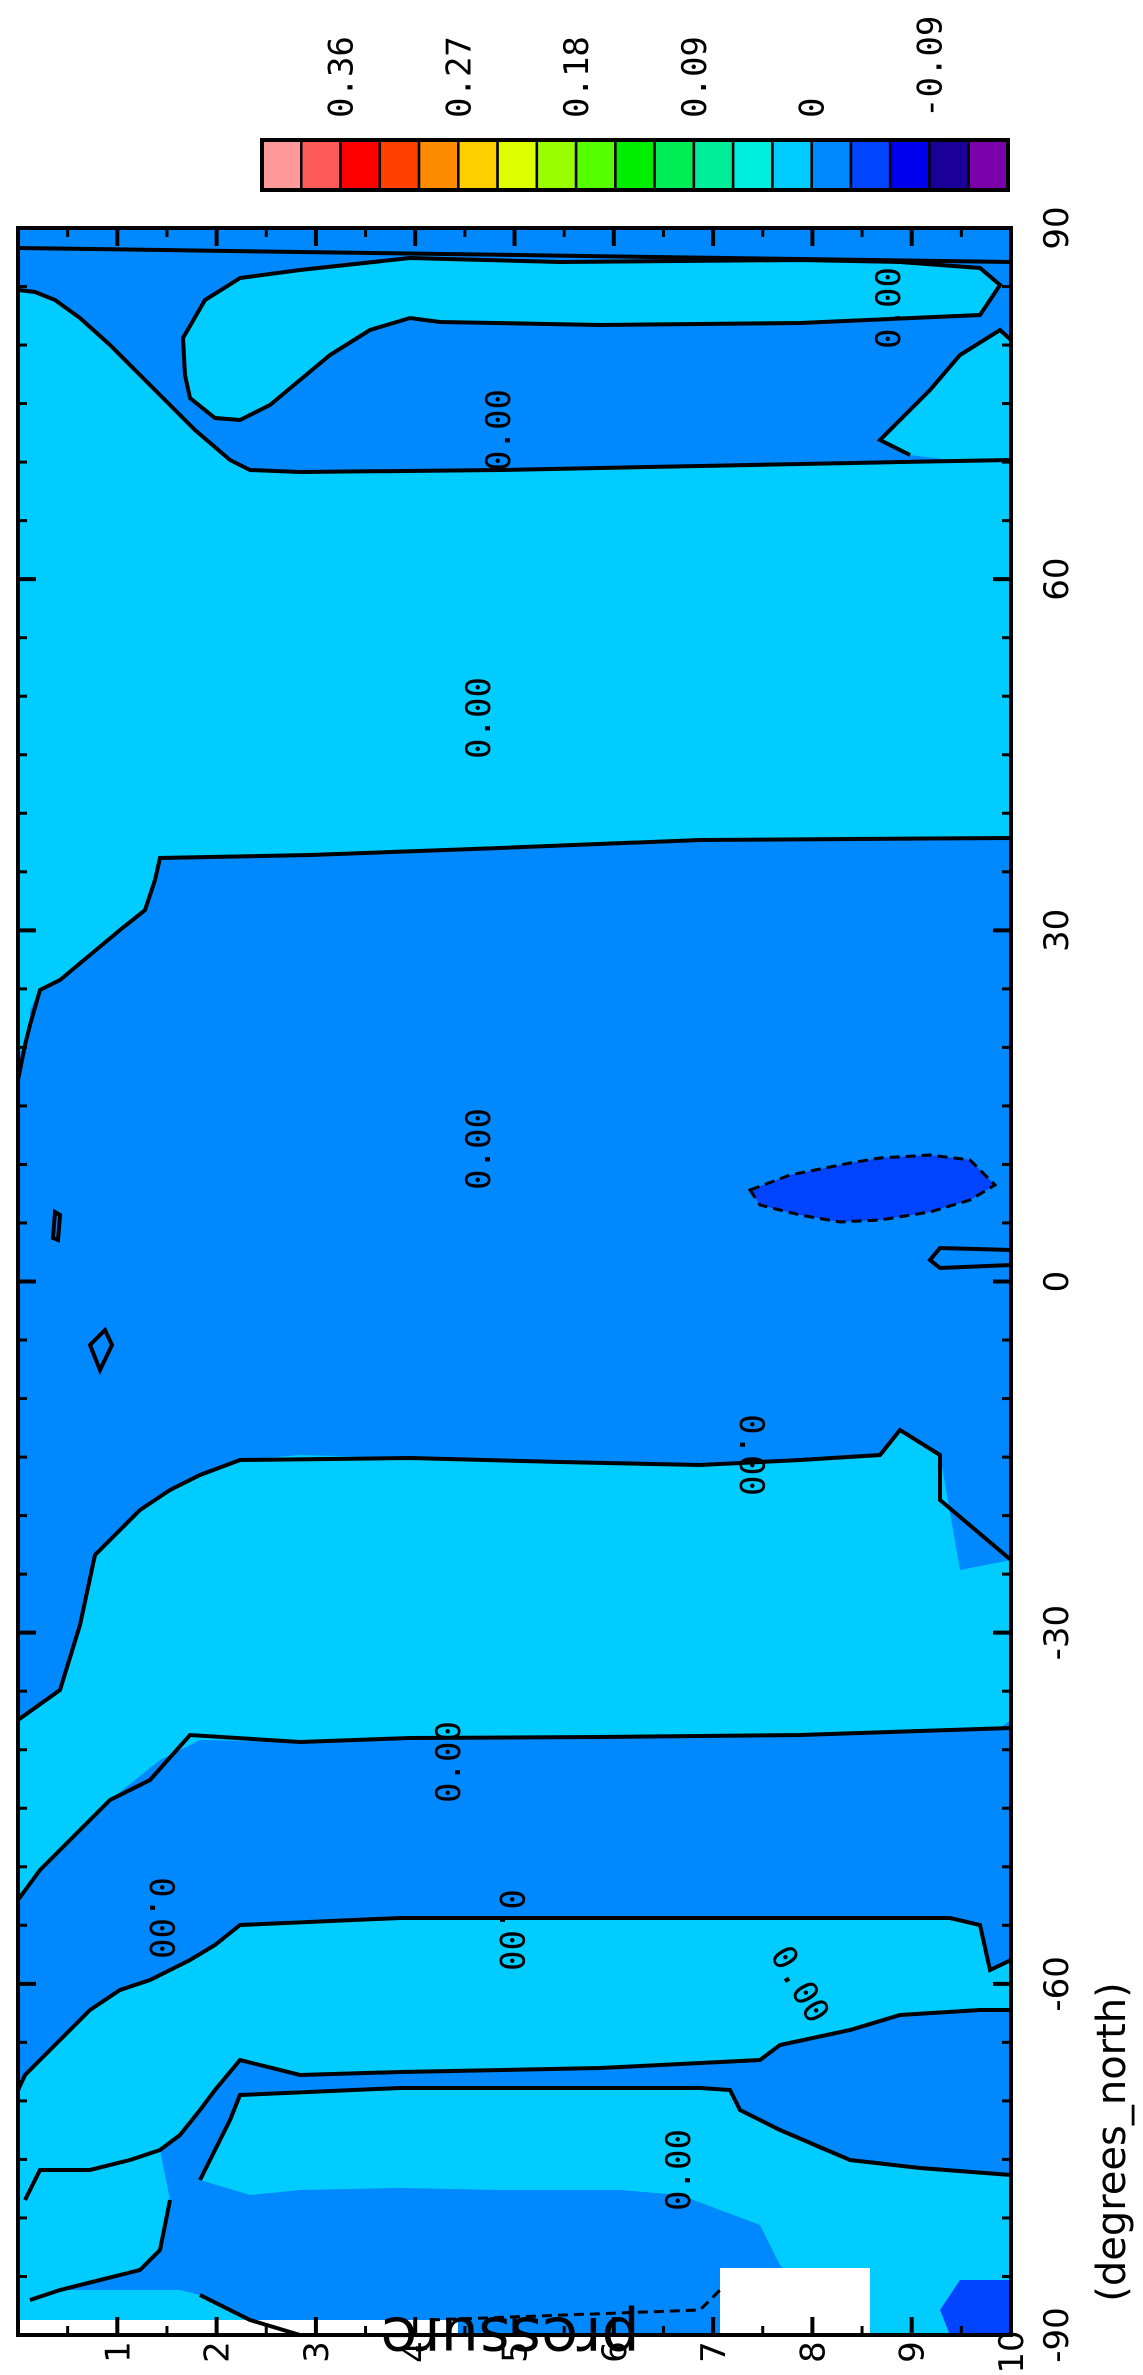 Image resolution: width=1143 pixels, height=2375 pixels. I want to click on y-tick-label: 7, so click(714, 2352).